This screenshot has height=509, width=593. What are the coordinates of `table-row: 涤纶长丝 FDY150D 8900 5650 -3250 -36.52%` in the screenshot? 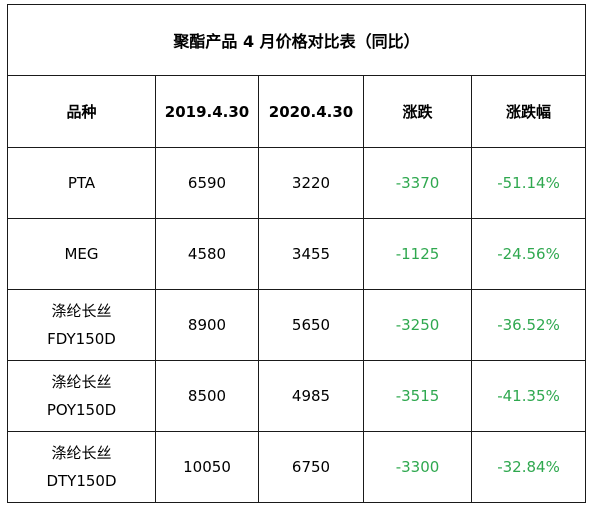 It's located at (297, 325).